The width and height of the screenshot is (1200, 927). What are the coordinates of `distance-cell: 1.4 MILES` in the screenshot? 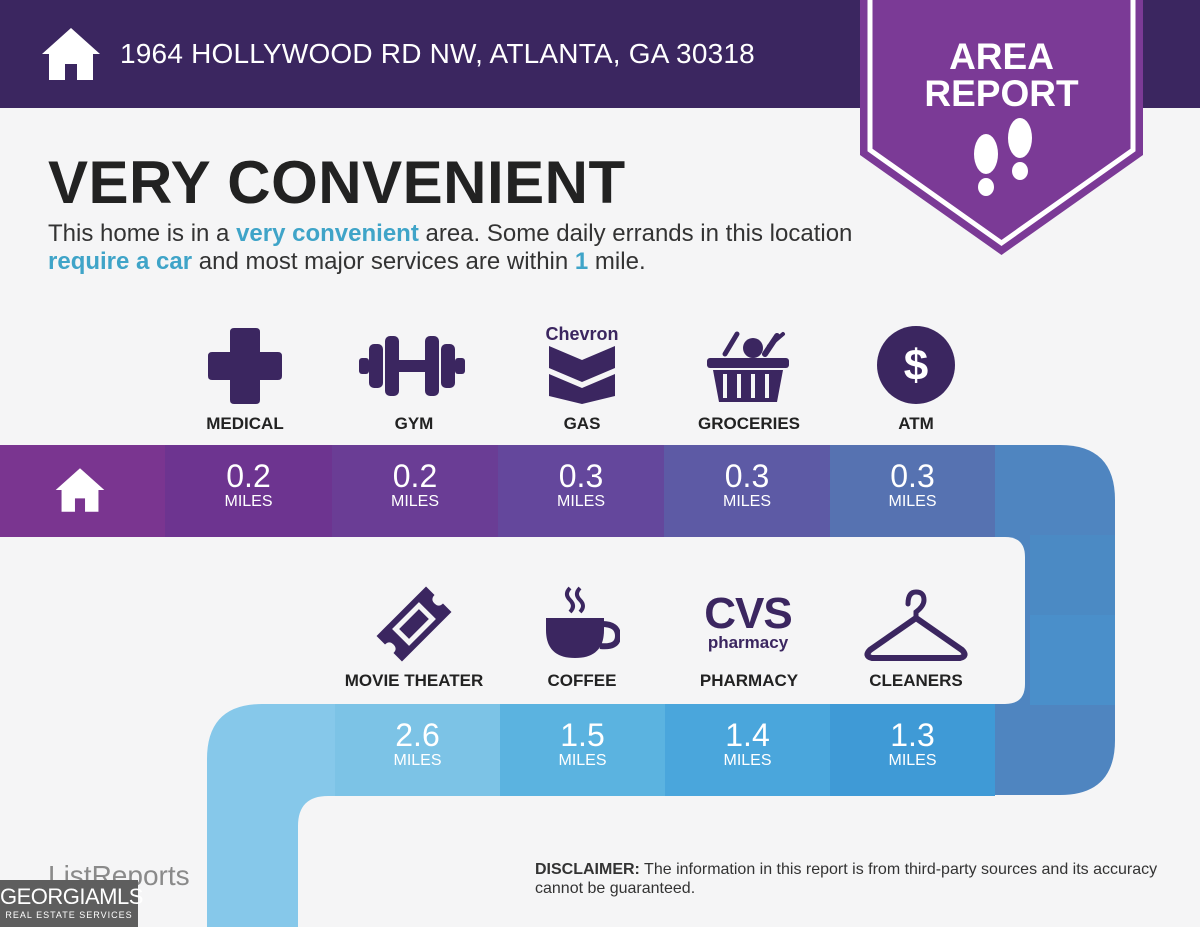 It's located at (747, 750).